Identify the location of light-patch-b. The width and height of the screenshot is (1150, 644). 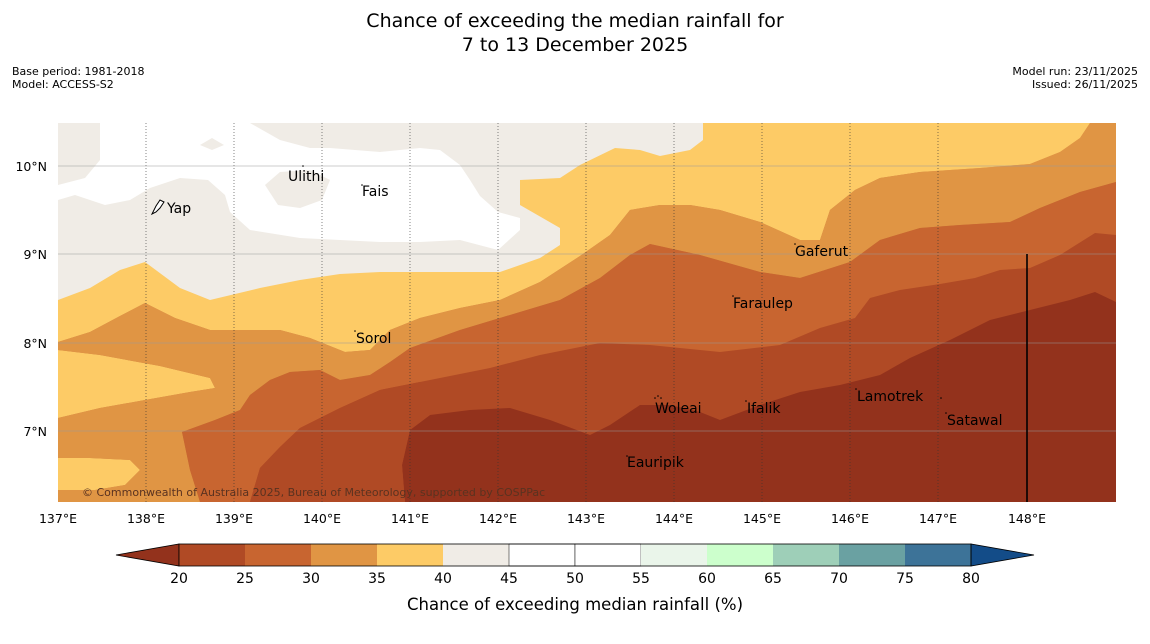
(212, 144).